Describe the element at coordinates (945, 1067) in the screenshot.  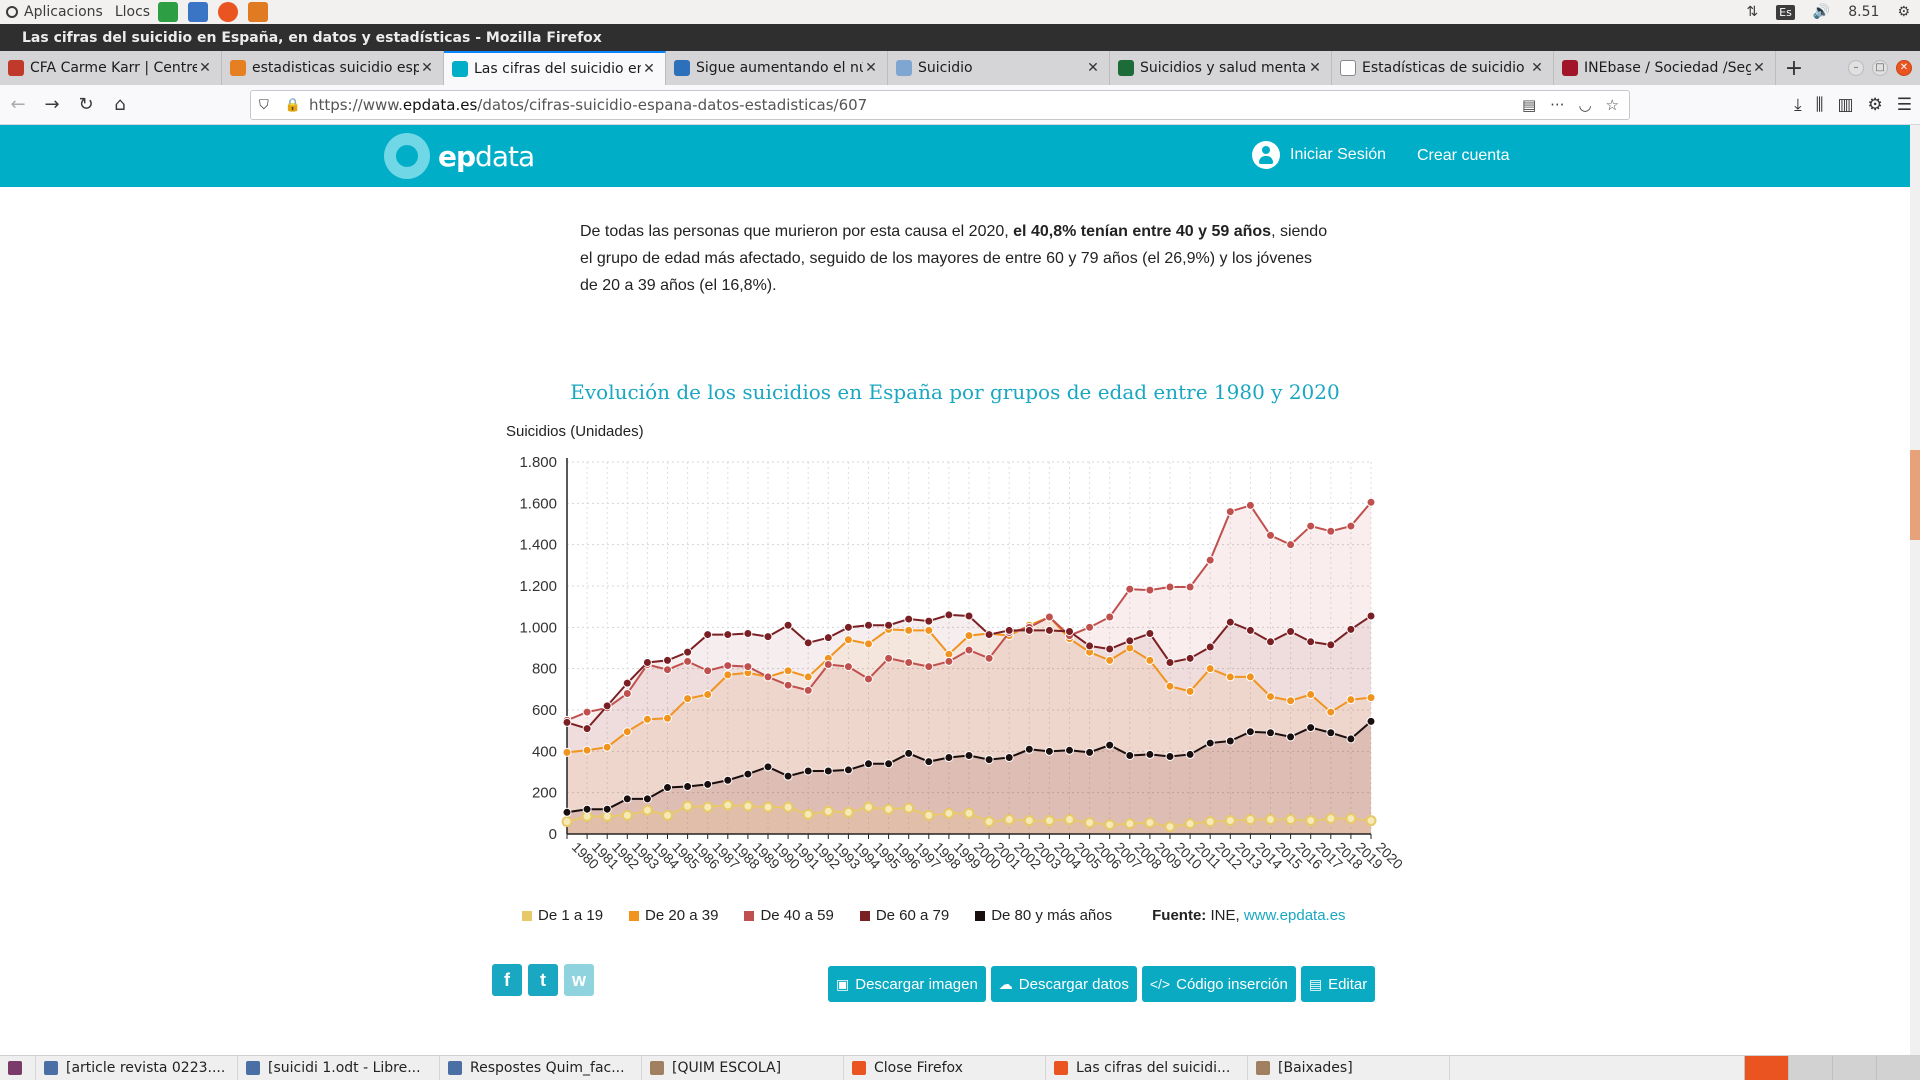
I see `taskbar-item: Close Firefox` at that location.